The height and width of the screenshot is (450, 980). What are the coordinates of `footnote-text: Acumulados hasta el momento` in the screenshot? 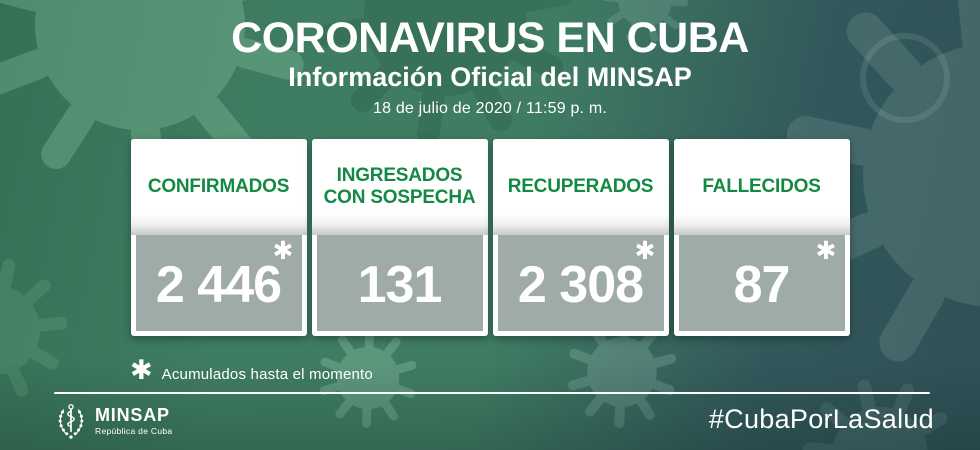 It's located at (267, 374).